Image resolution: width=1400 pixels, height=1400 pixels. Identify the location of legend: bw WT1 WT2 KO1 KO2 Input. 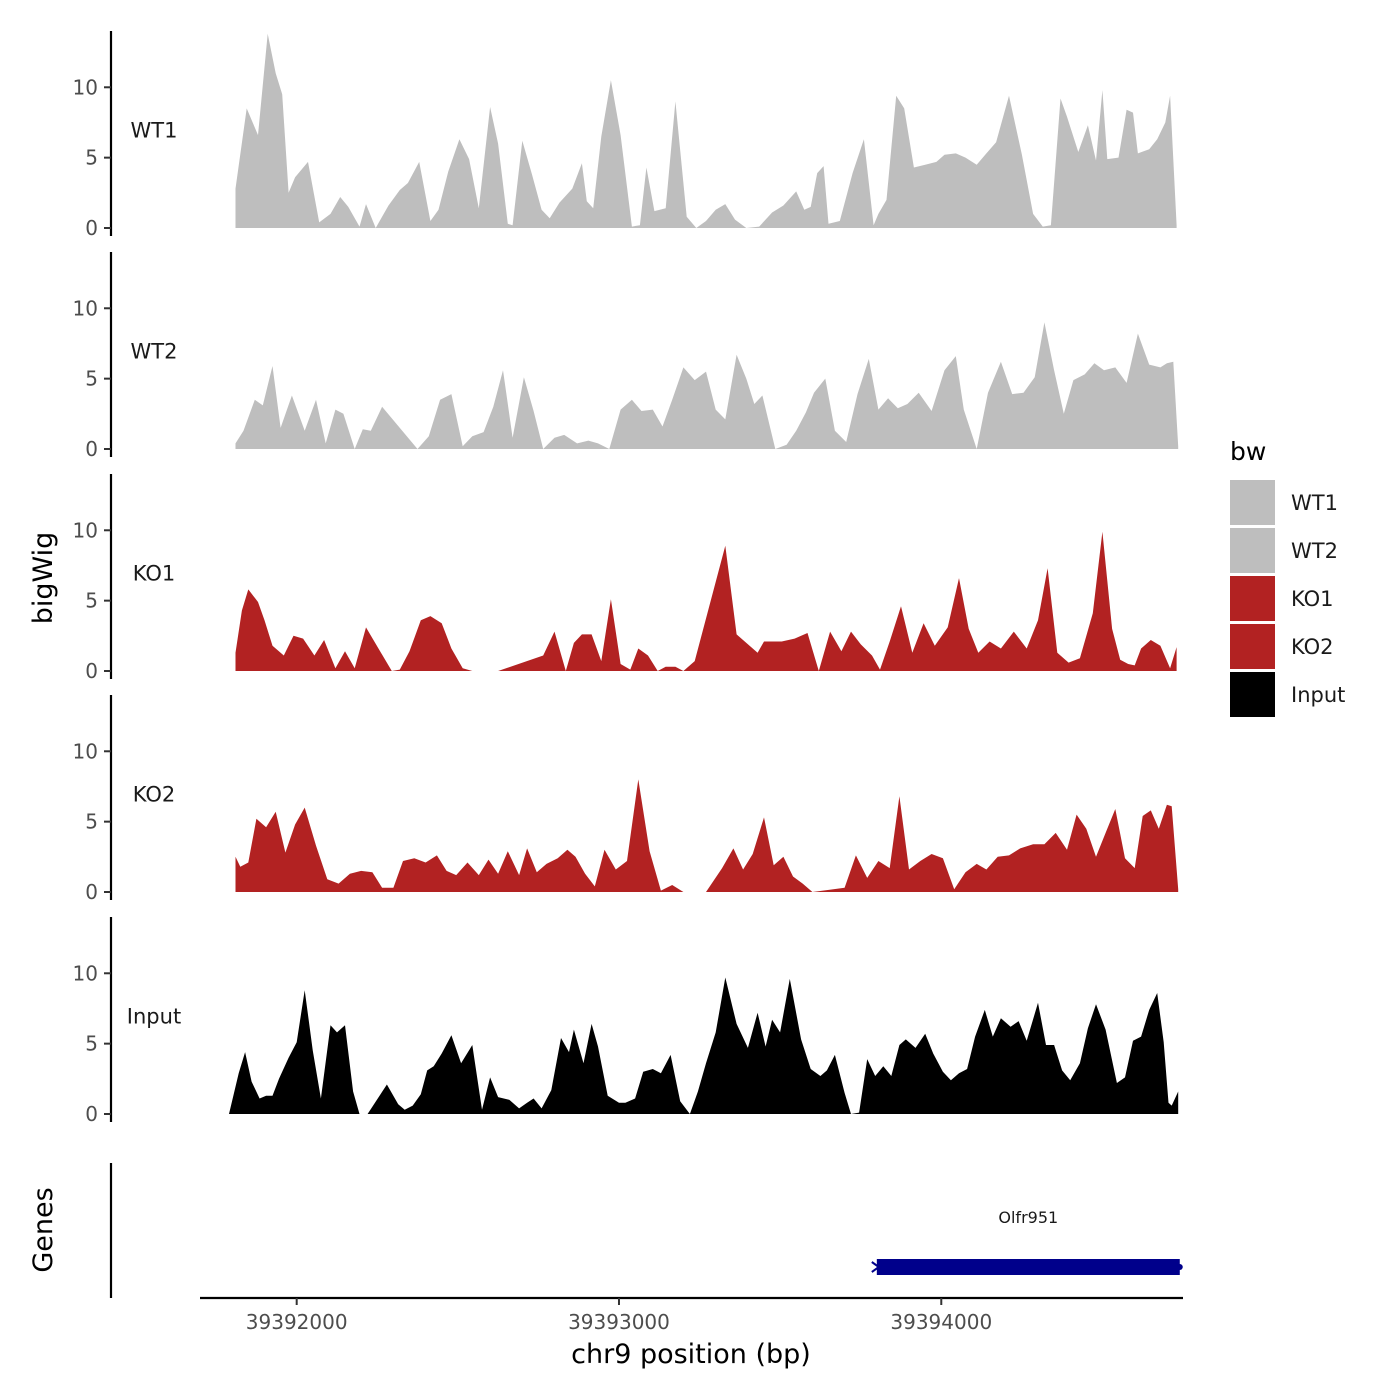
(1287, 577).